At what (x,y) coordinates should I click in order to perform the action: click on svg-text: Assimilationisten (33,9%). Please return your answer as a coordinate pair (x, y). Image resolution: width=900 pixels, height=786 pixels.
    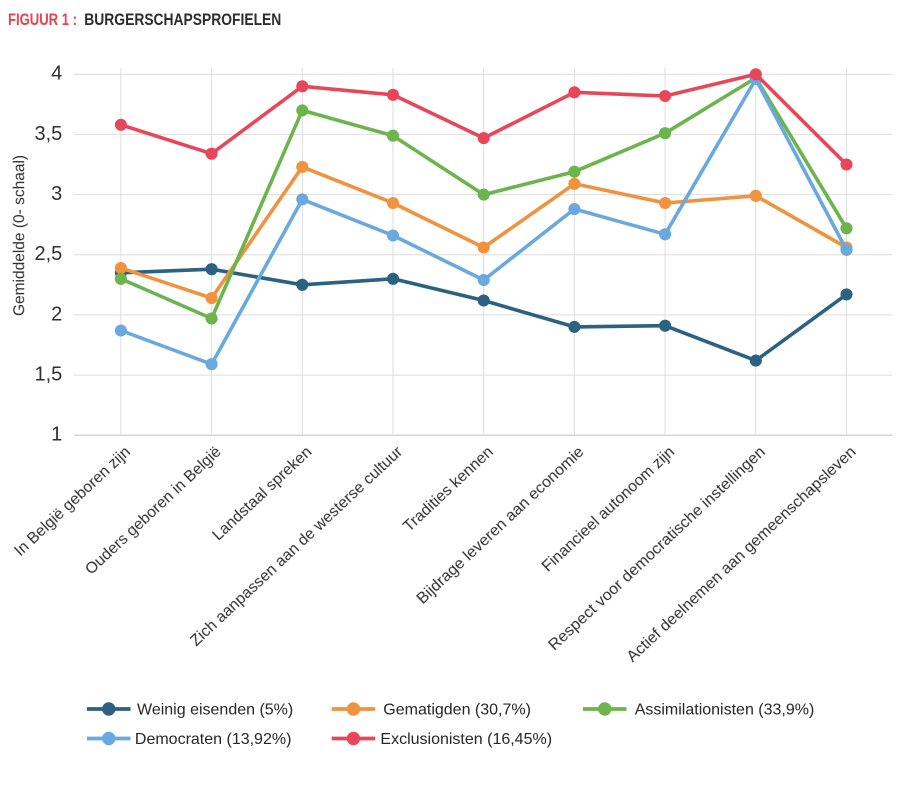
    Looking at the image, I should click on (725, 710).